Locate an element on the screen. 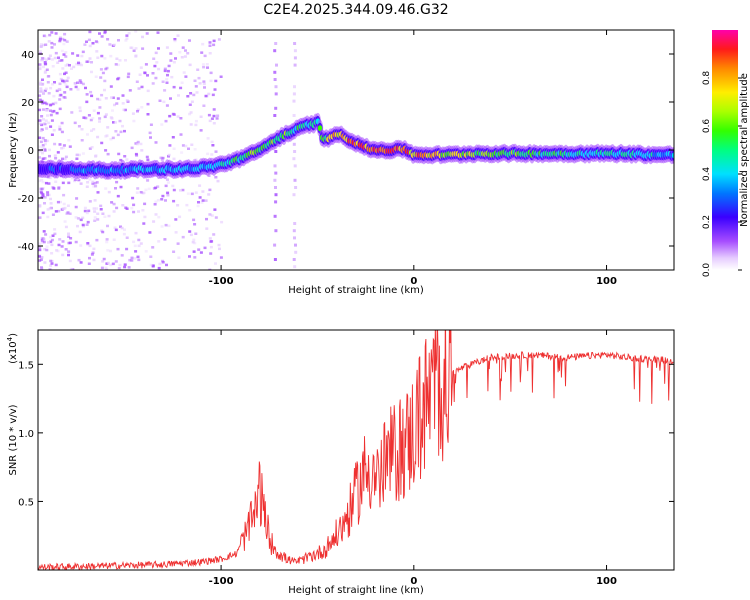 This screenshot has height=600, width=750. colorbar-tick-label: 0.2 is located at coordinates (707, 222).